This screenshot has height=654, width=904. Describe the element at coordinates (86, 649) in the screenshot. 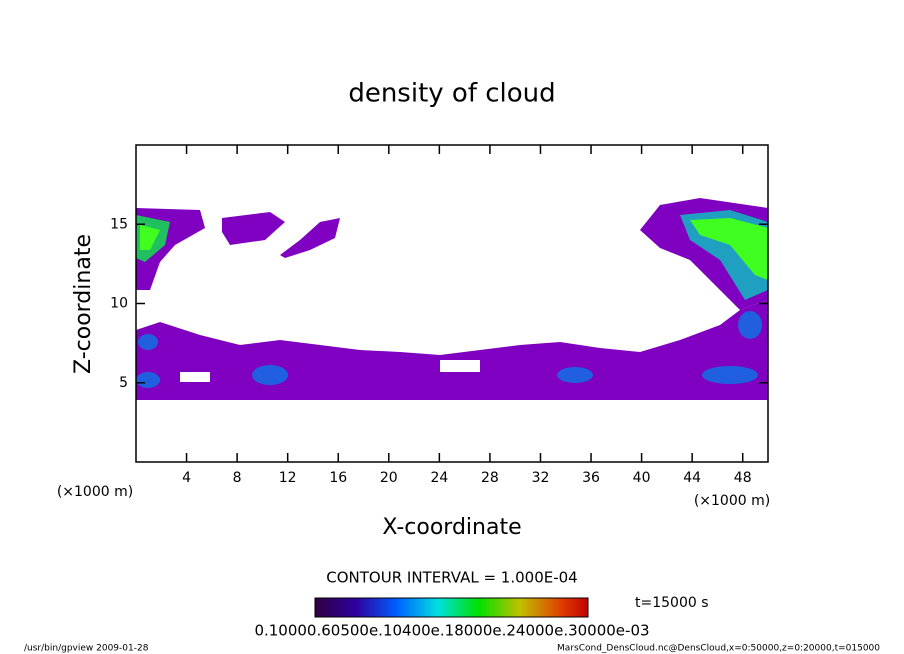

I see `footer-left: /usr/bin/gpview 2009-01-28` at that location.